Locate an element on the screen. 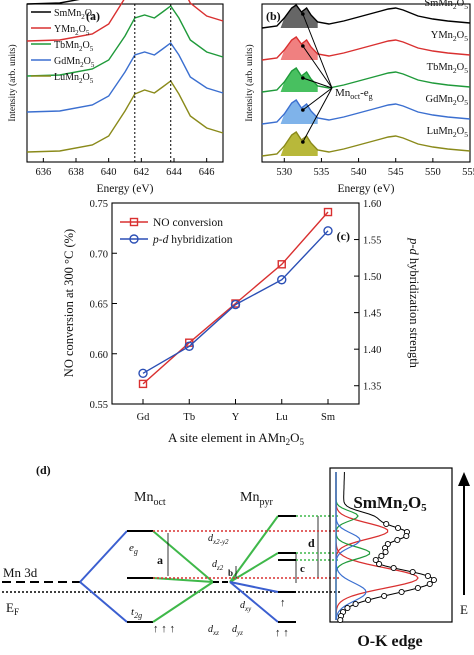  gap-c-label: c is located at coordinates (302, 569).